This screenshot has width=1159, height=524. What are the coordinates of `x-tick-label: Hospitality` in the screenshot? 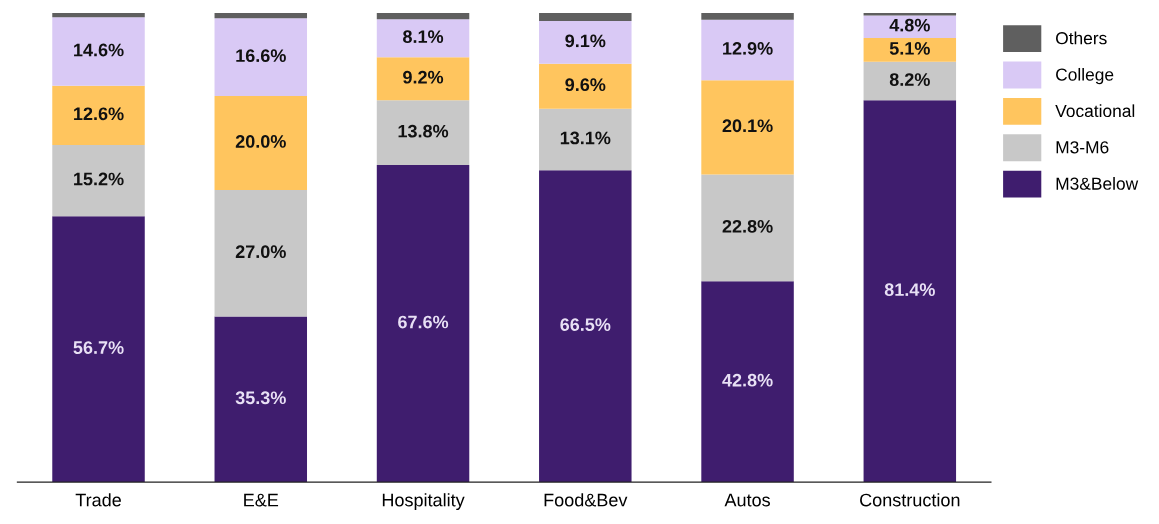 It's located at (423, 502).